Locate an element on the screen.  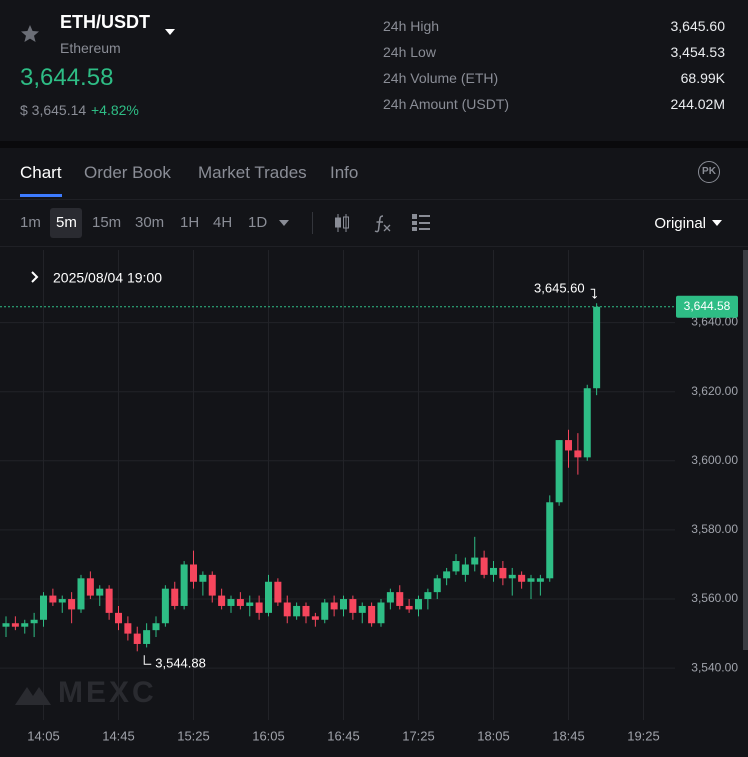
last-price: 3,644.58 is located at coordinates (67, 77).